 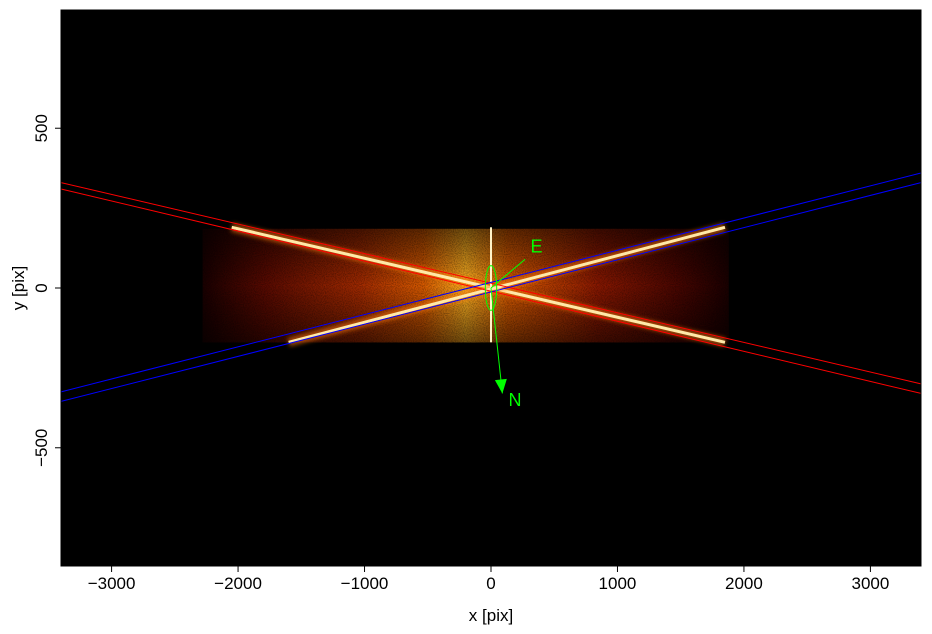 What do you see at coordinates (41, 287) in the screenshot?
I see `y-tick-label: 0` at bounding box center [41, 287].